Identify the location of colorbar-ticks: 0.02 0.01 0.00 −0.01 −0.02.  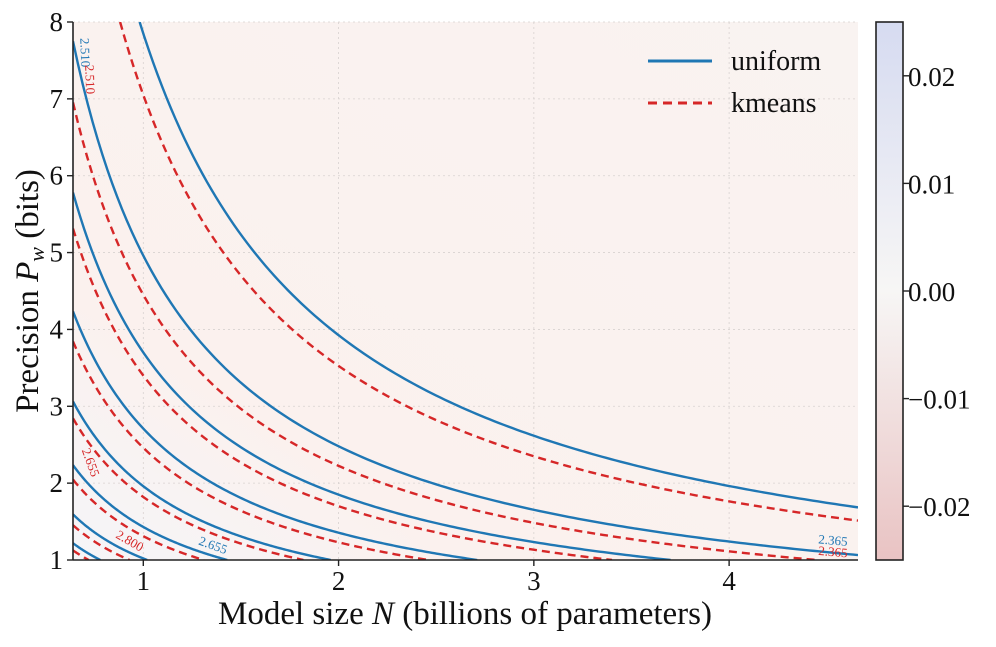
(936, 292).